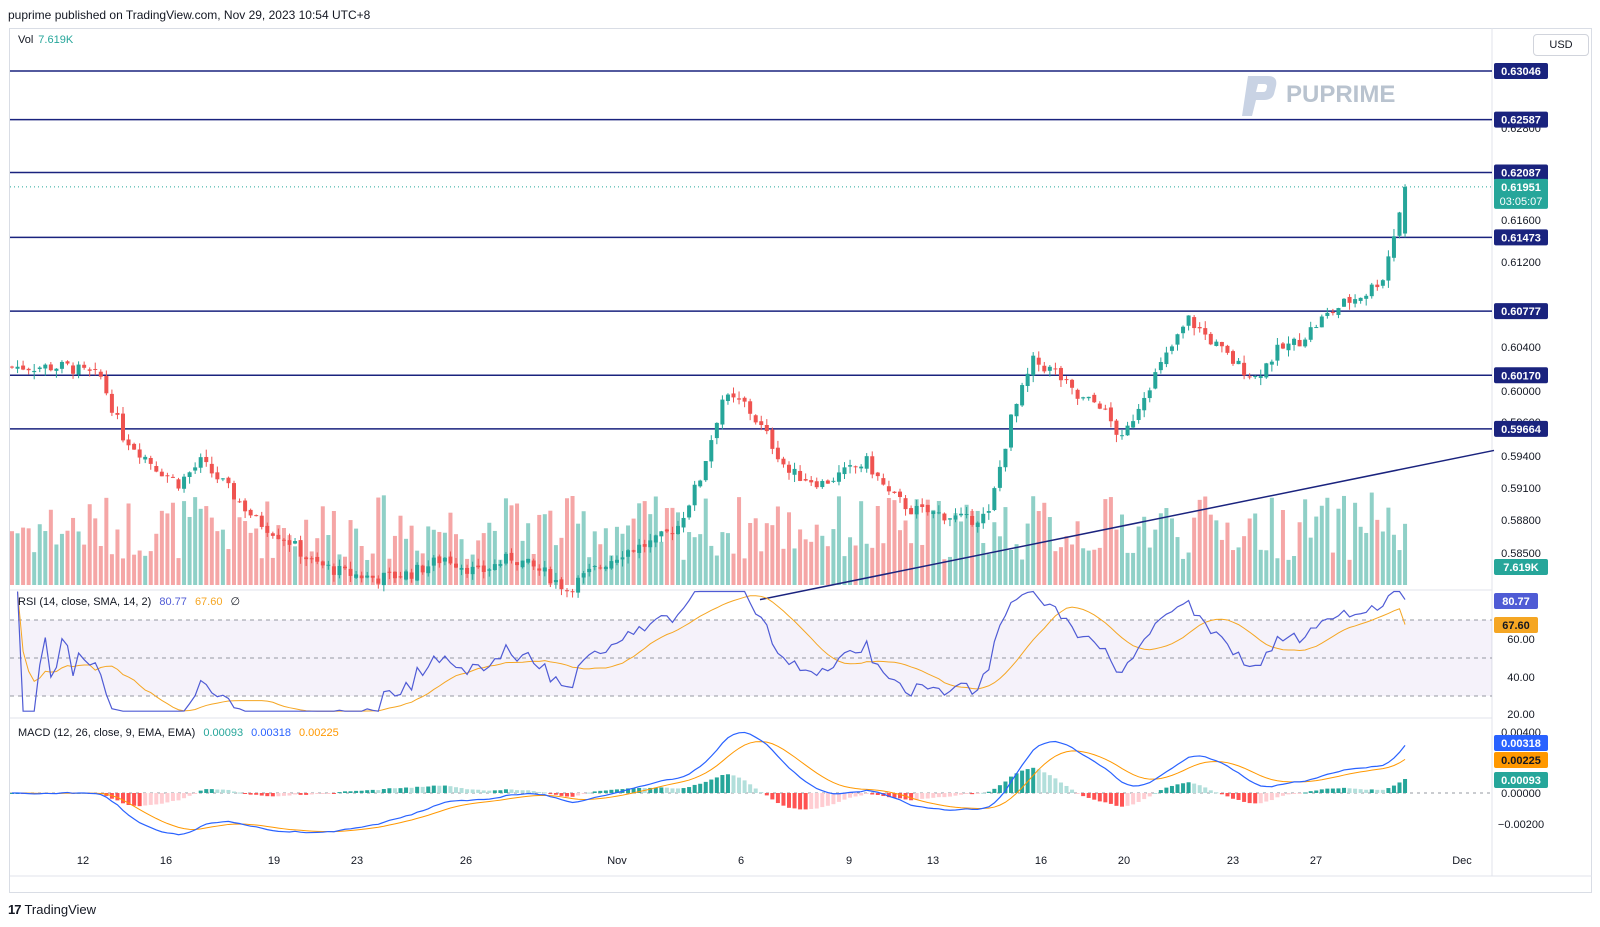 The height and width of the screenshot is (927, 1600). Describe the element at coordinates (751, 783) in the screenshot. I see `macd-pane-graphics` at that location.